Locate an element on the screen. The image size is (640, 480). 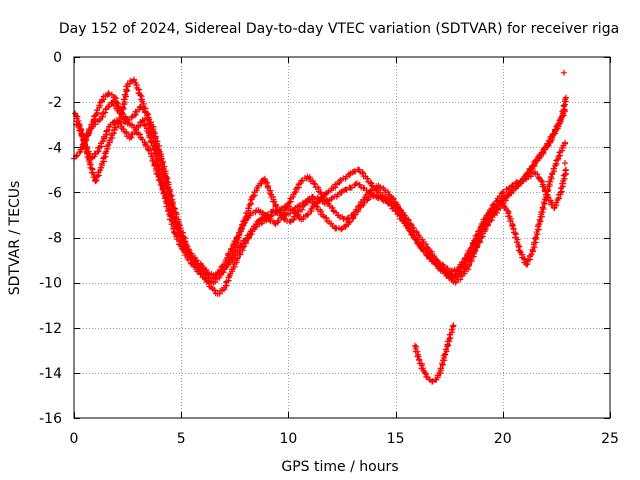
y-tick-label: -12 is located at coordinates (50, 329).